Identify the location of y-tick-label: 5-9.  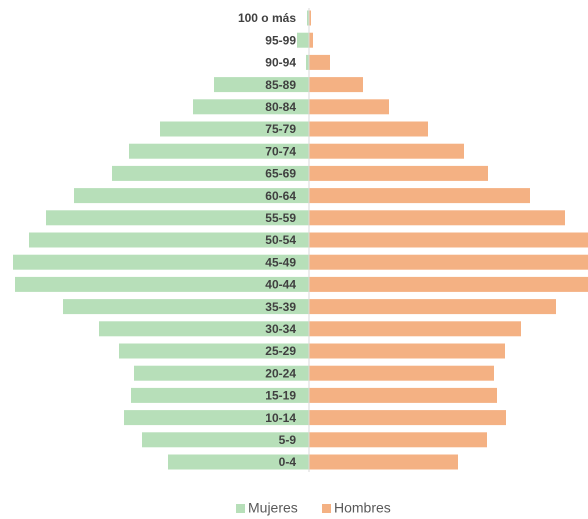
(288, 440).